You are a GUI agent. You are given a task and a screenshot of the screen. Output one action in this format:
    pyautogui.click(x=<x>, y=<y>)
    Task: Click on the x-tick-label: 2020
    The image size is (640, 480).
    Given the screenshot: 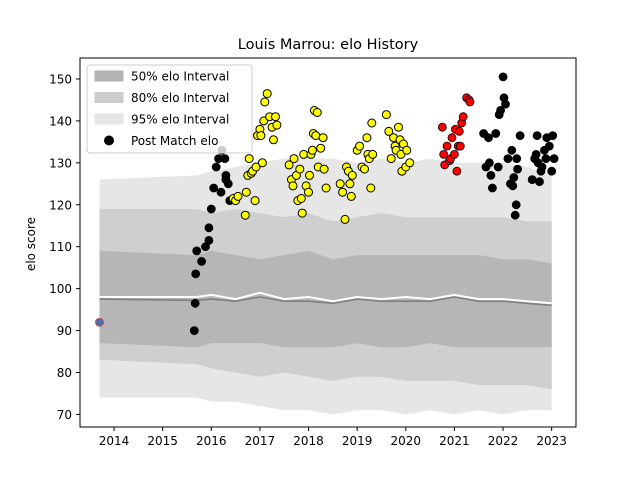 What is the action you would take?
    pyautogui.click(x=406, y=441)
    